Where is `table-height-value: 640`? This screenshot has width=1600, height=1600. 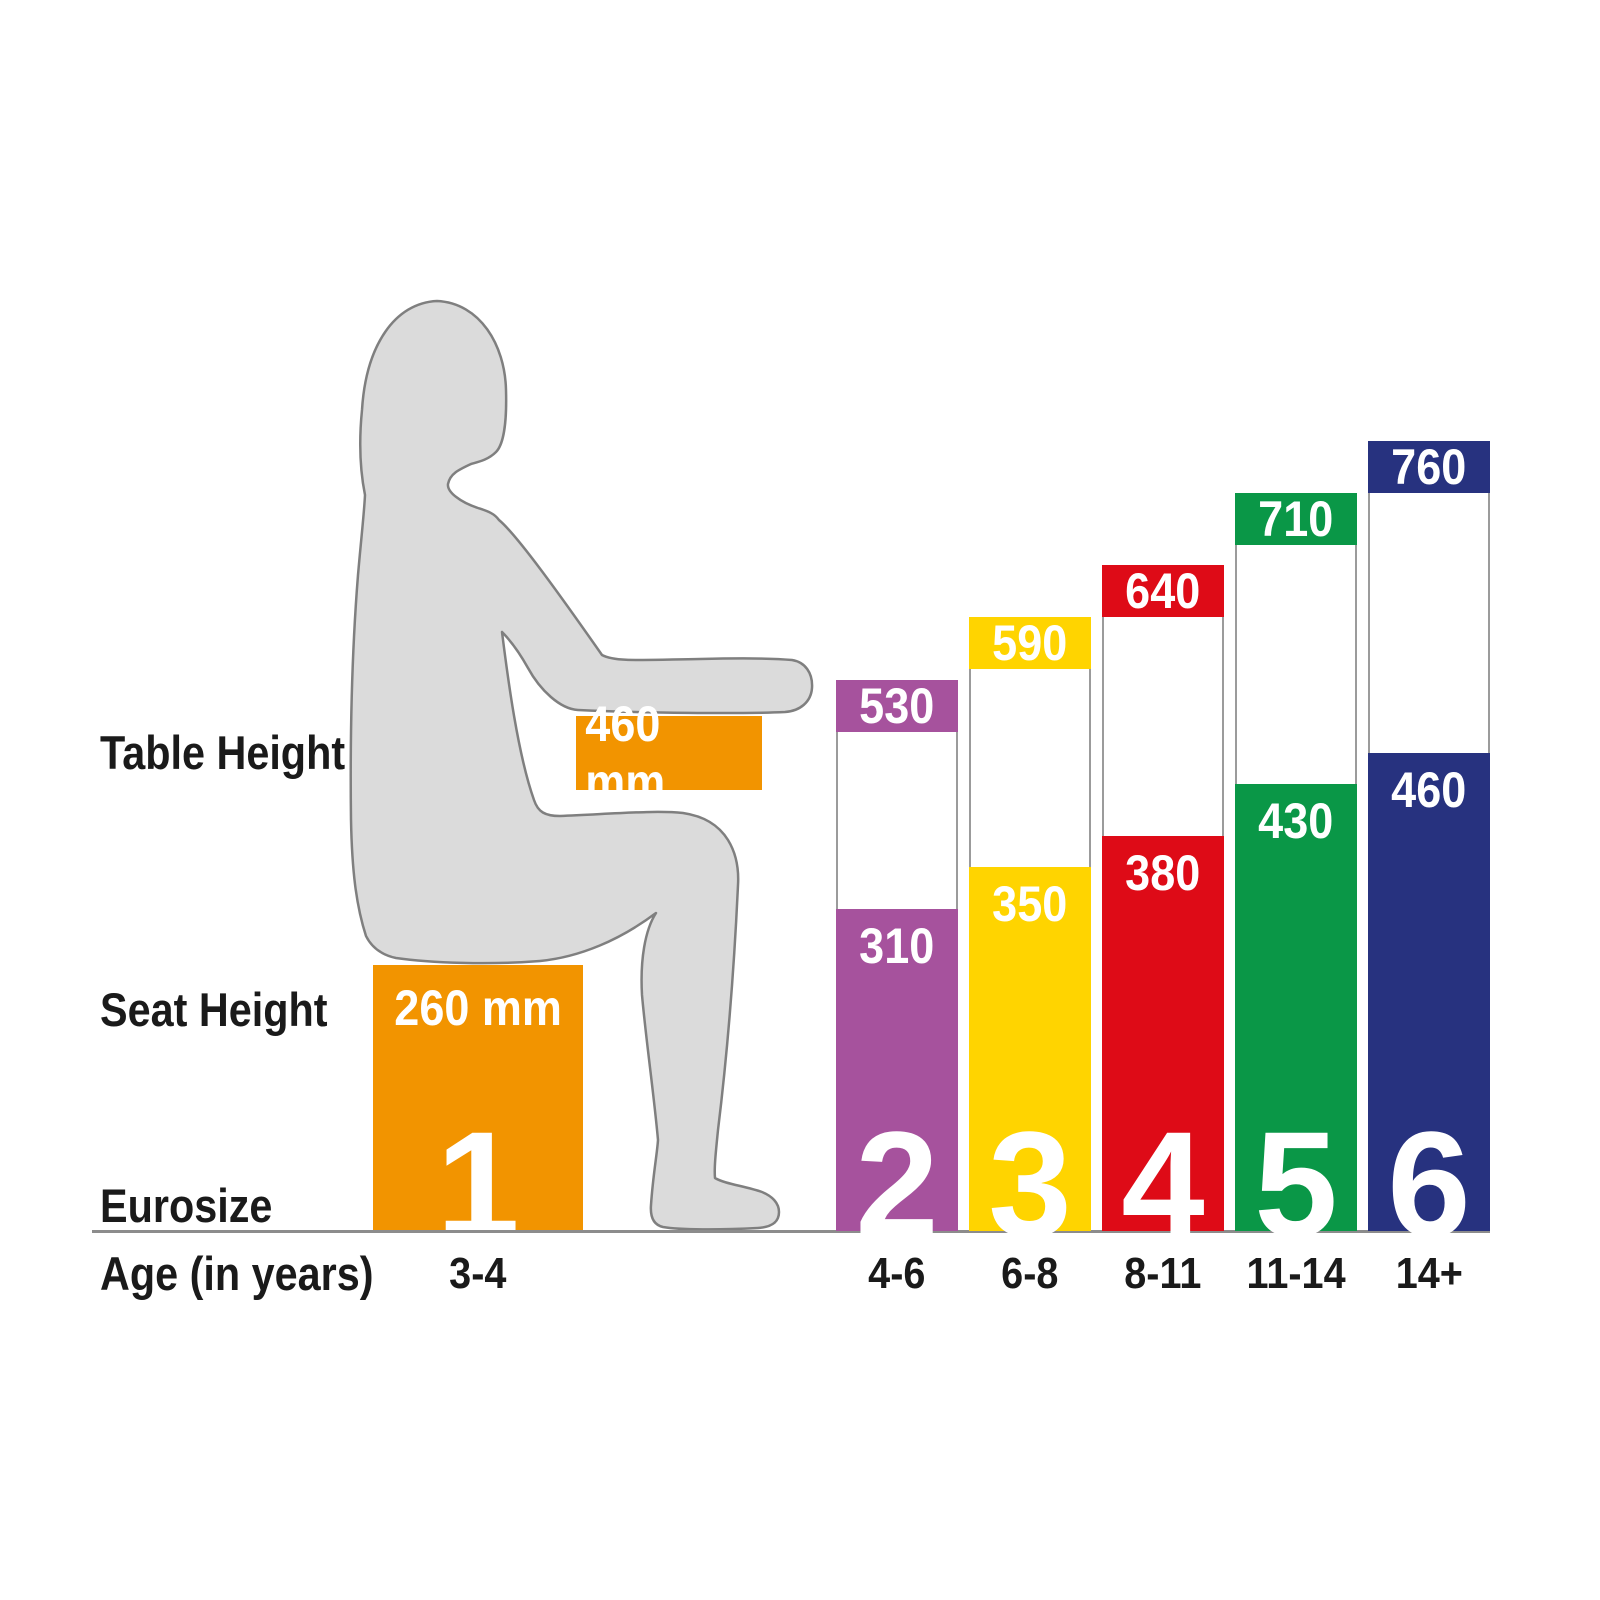 table-height-value: 640 is located at coordinates (1163, 591).